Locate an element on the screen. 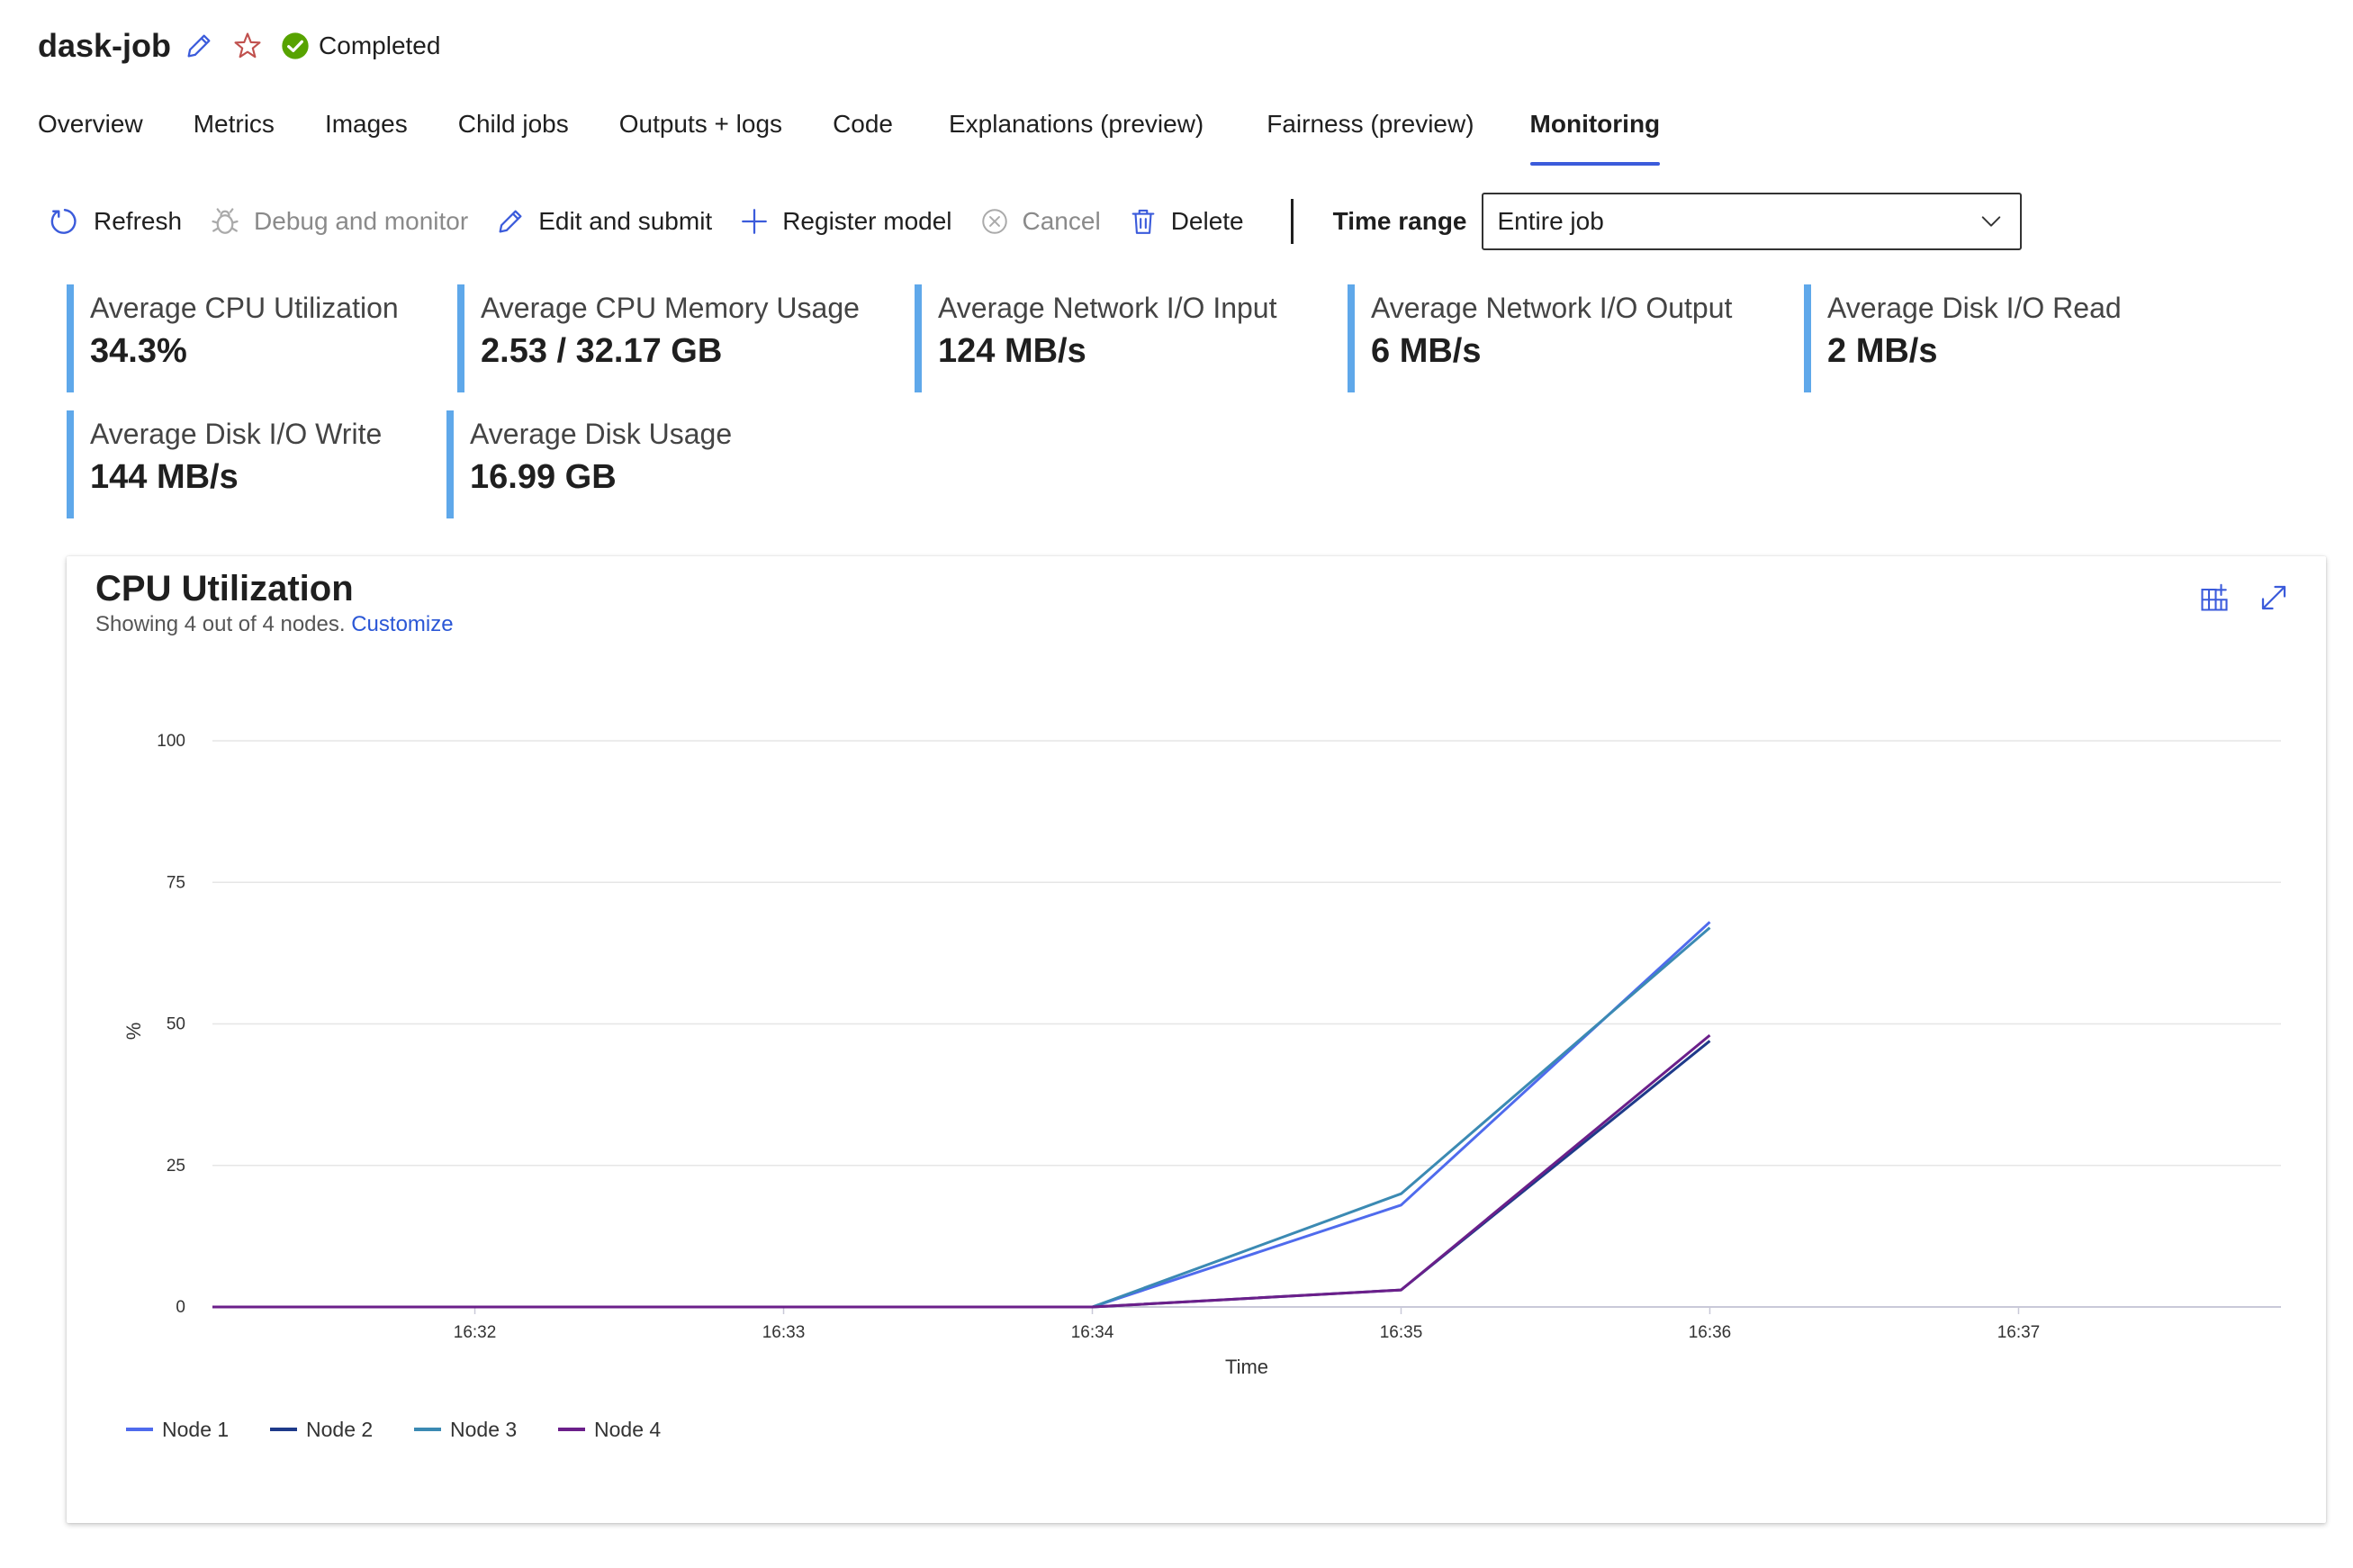  cancel-button: Cancel is located at coordinates (1040, 222).